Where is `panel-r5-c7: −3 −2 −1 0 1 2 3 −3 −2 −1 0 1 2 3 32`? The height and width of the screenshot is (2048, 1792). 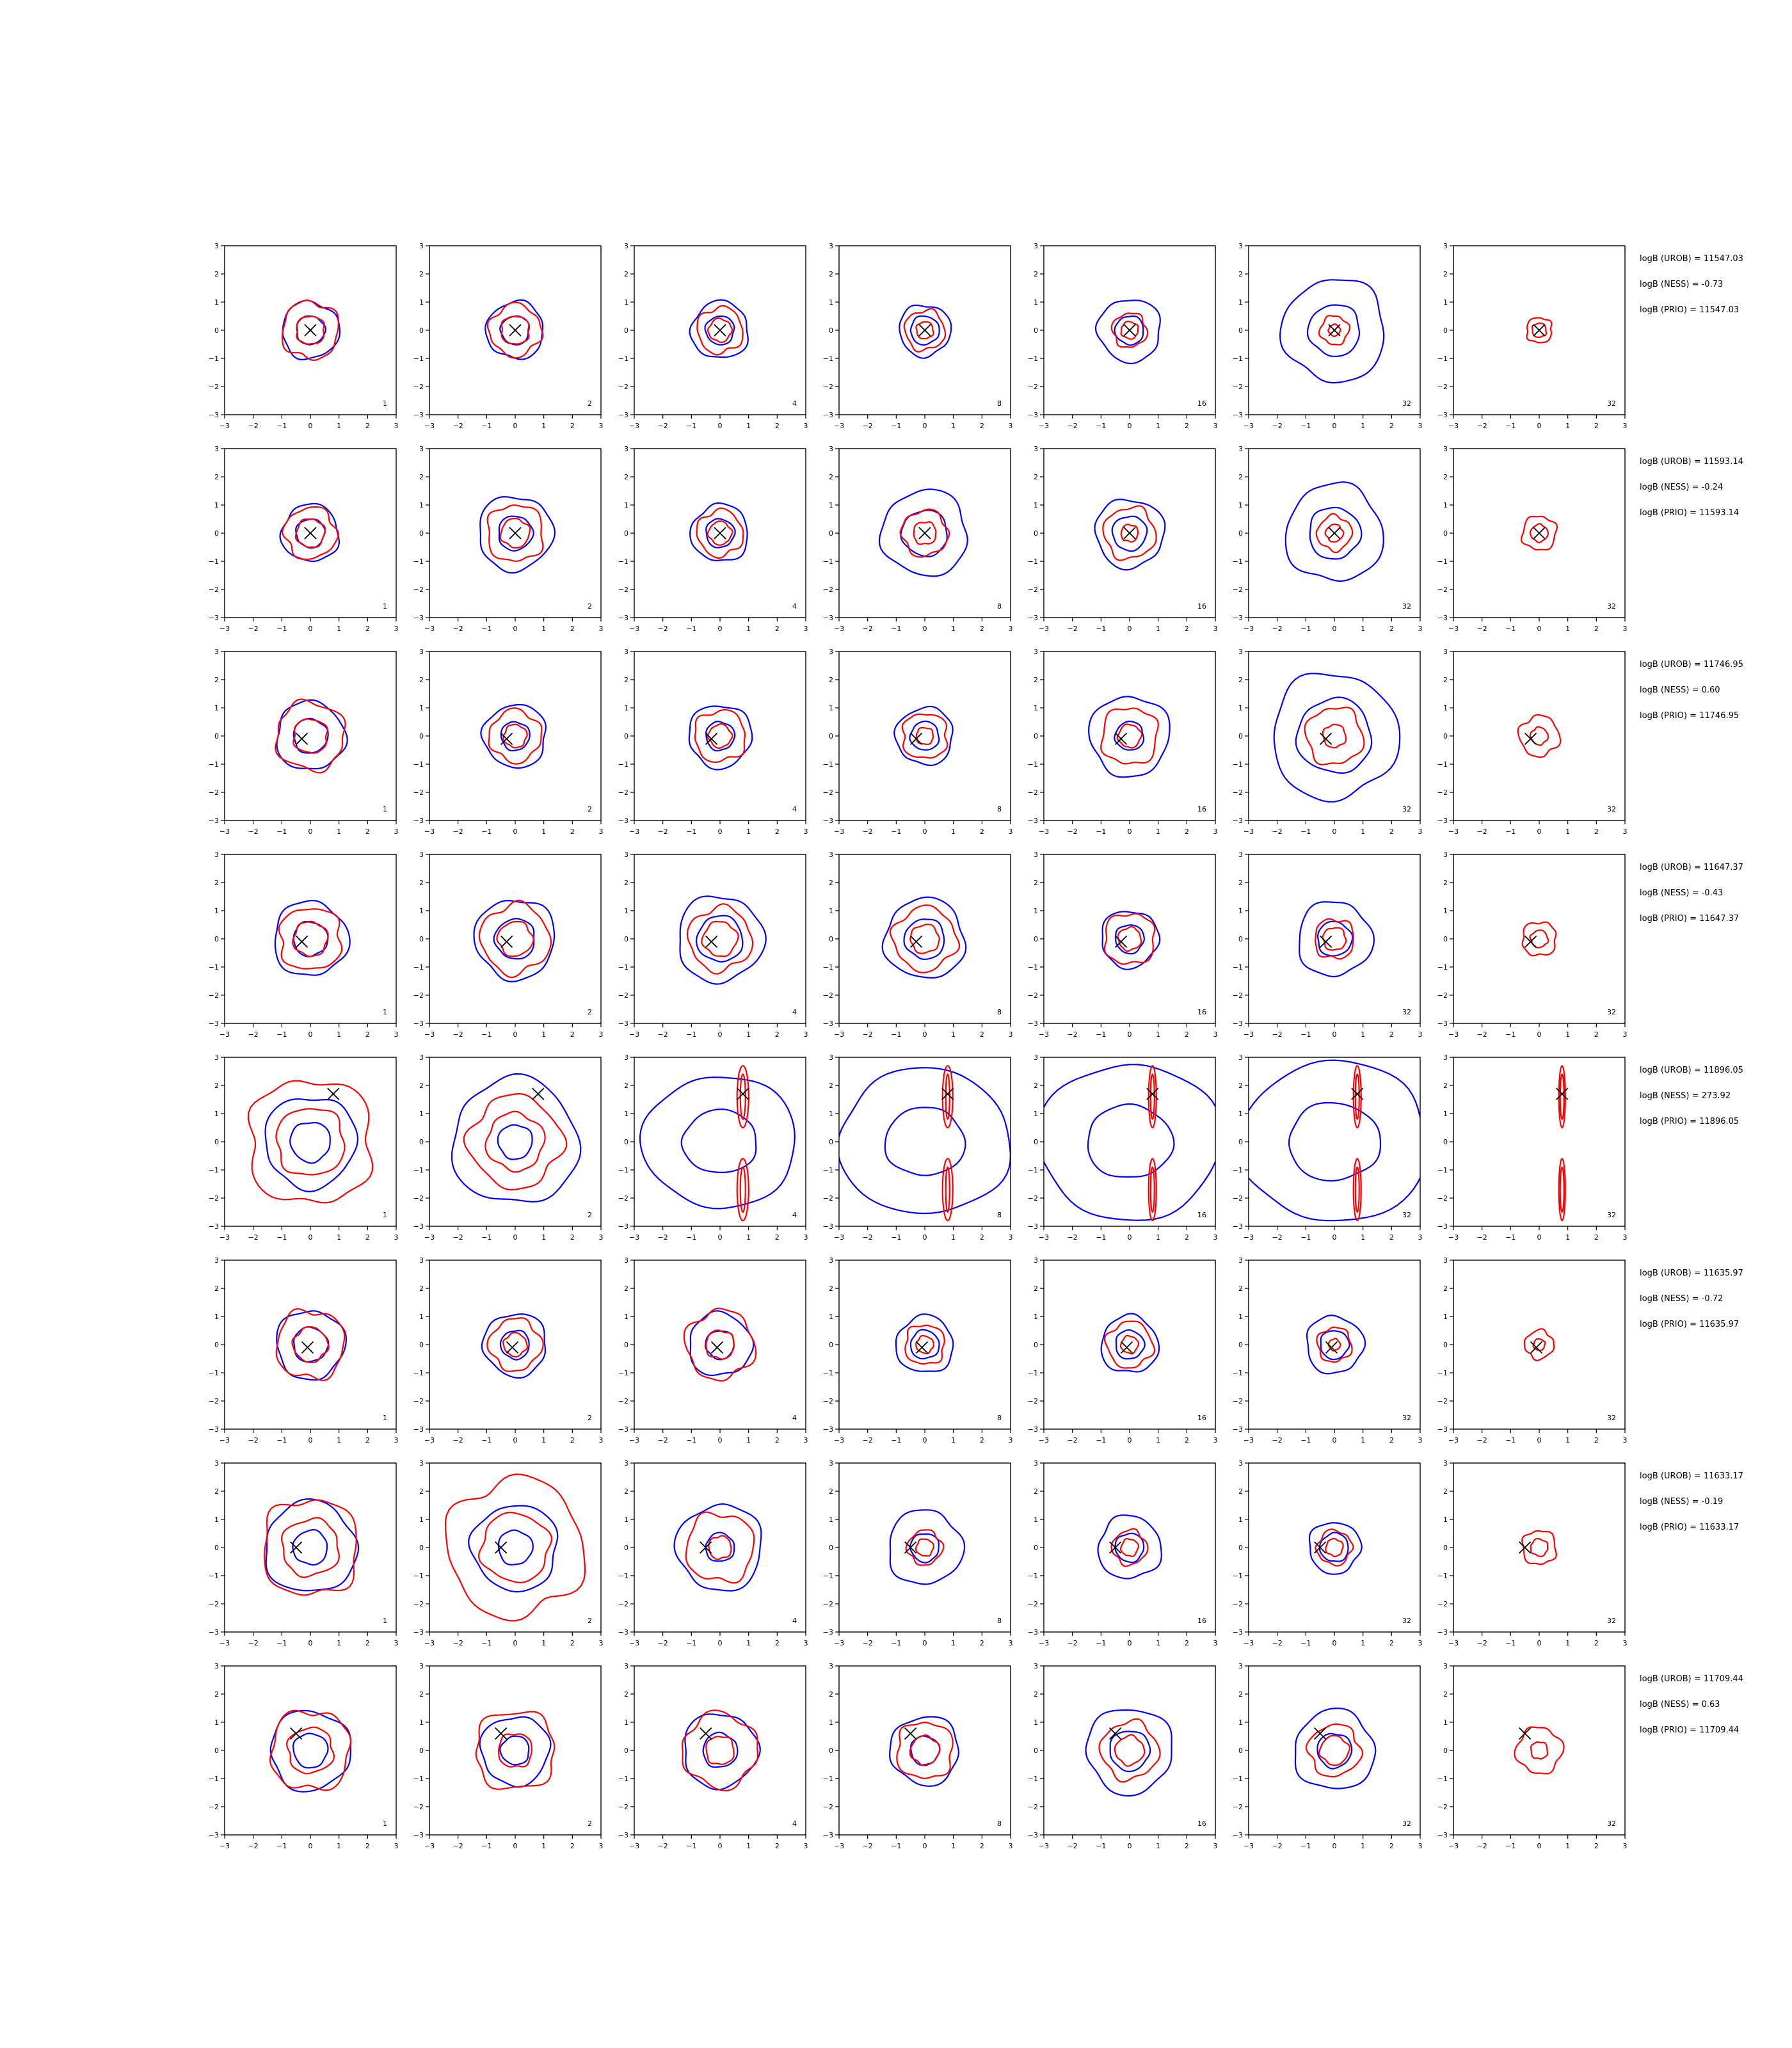 panel-r5-c7: −3 −2 −1 0 1 2 3 −3 −2 −1 0 1 2 3 32 is located at coordinates (1532, 1147).